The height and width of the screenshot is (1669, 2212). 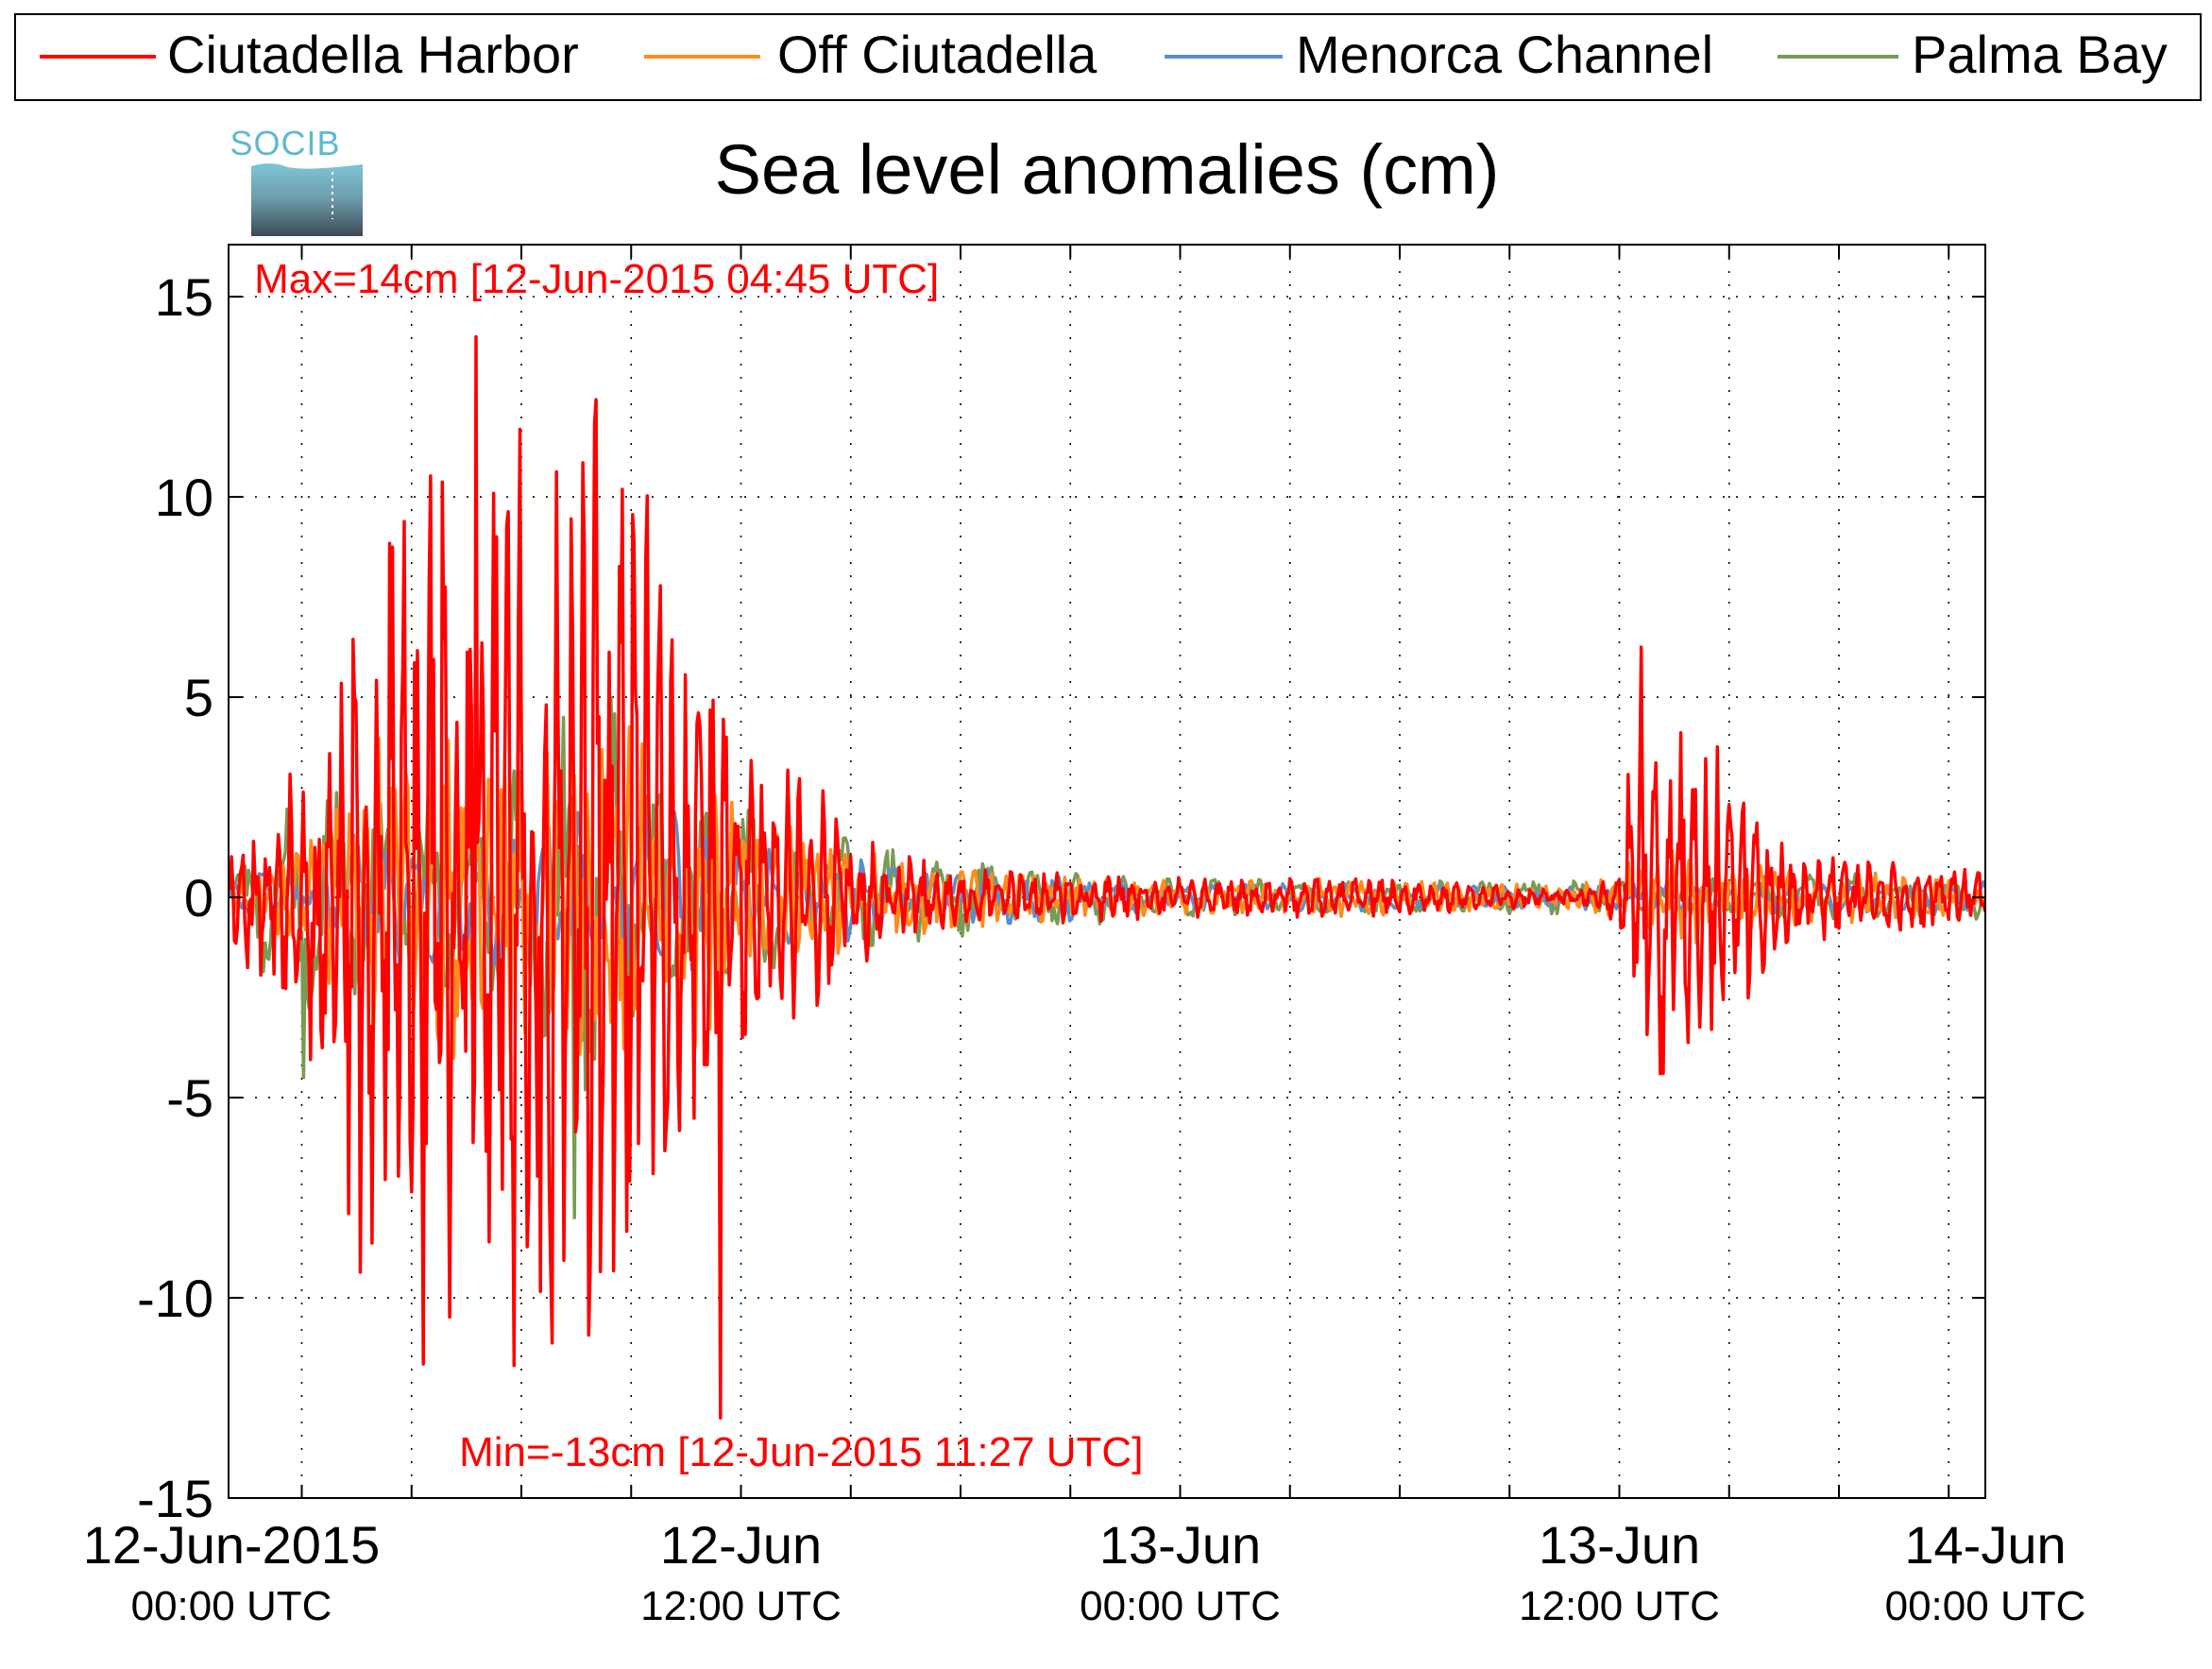 What do you see at coordinates (801, 1452) in the screenshot?
I see `annotation-min: Min=-13cm [12-Jun-2015 11:27 UTC]` at bounding box center [801, 1452].